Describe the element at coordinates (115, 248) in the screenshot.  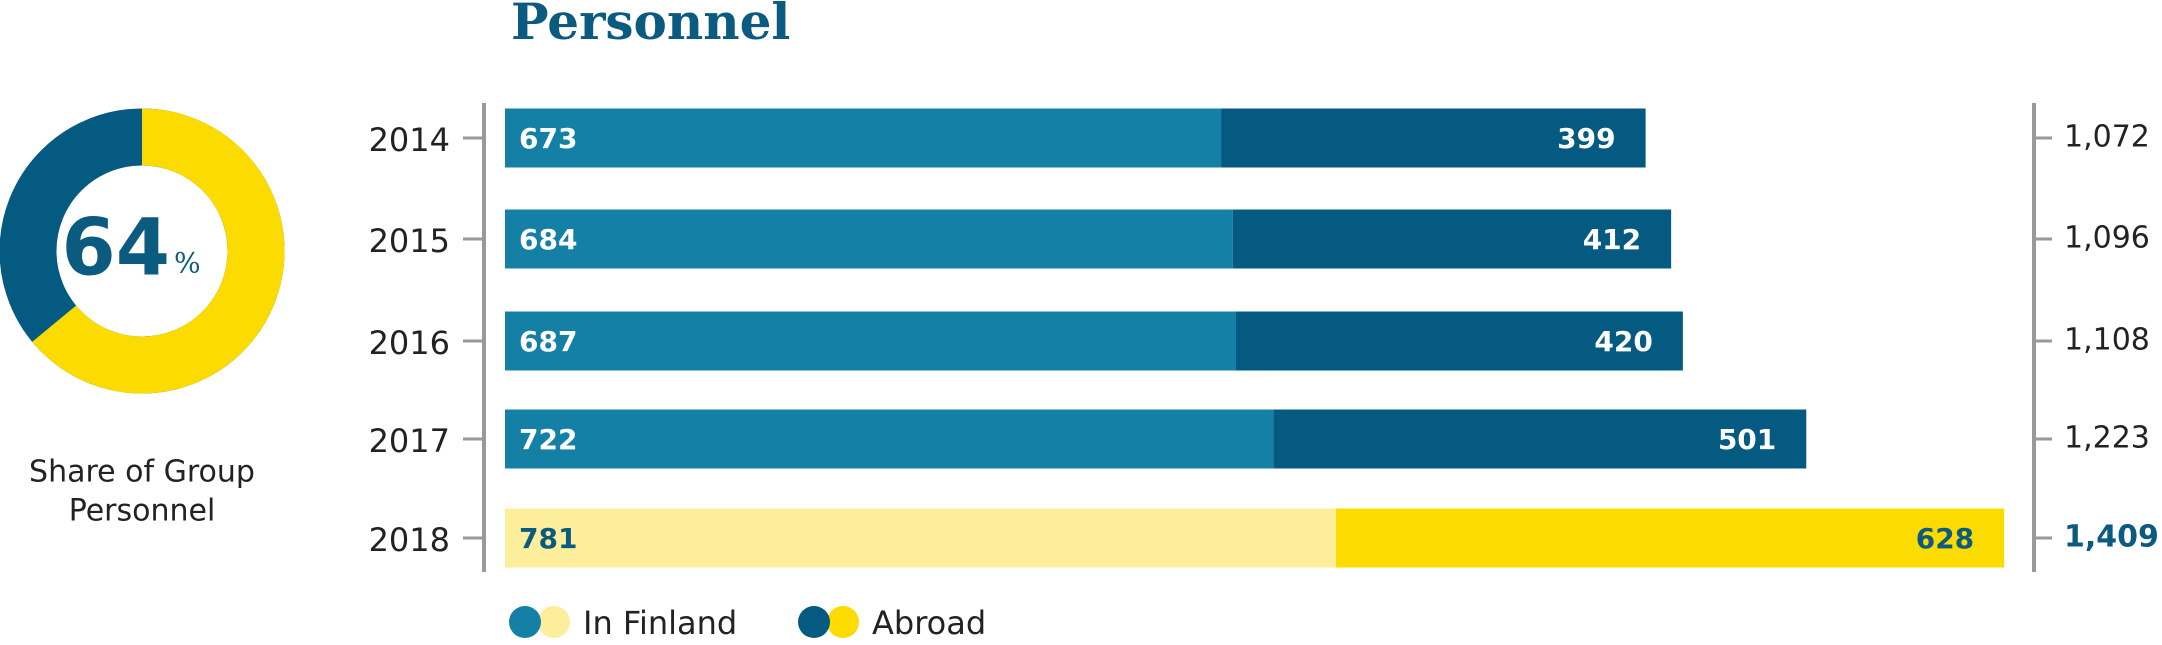
I see `donut-value: 64` at that location.